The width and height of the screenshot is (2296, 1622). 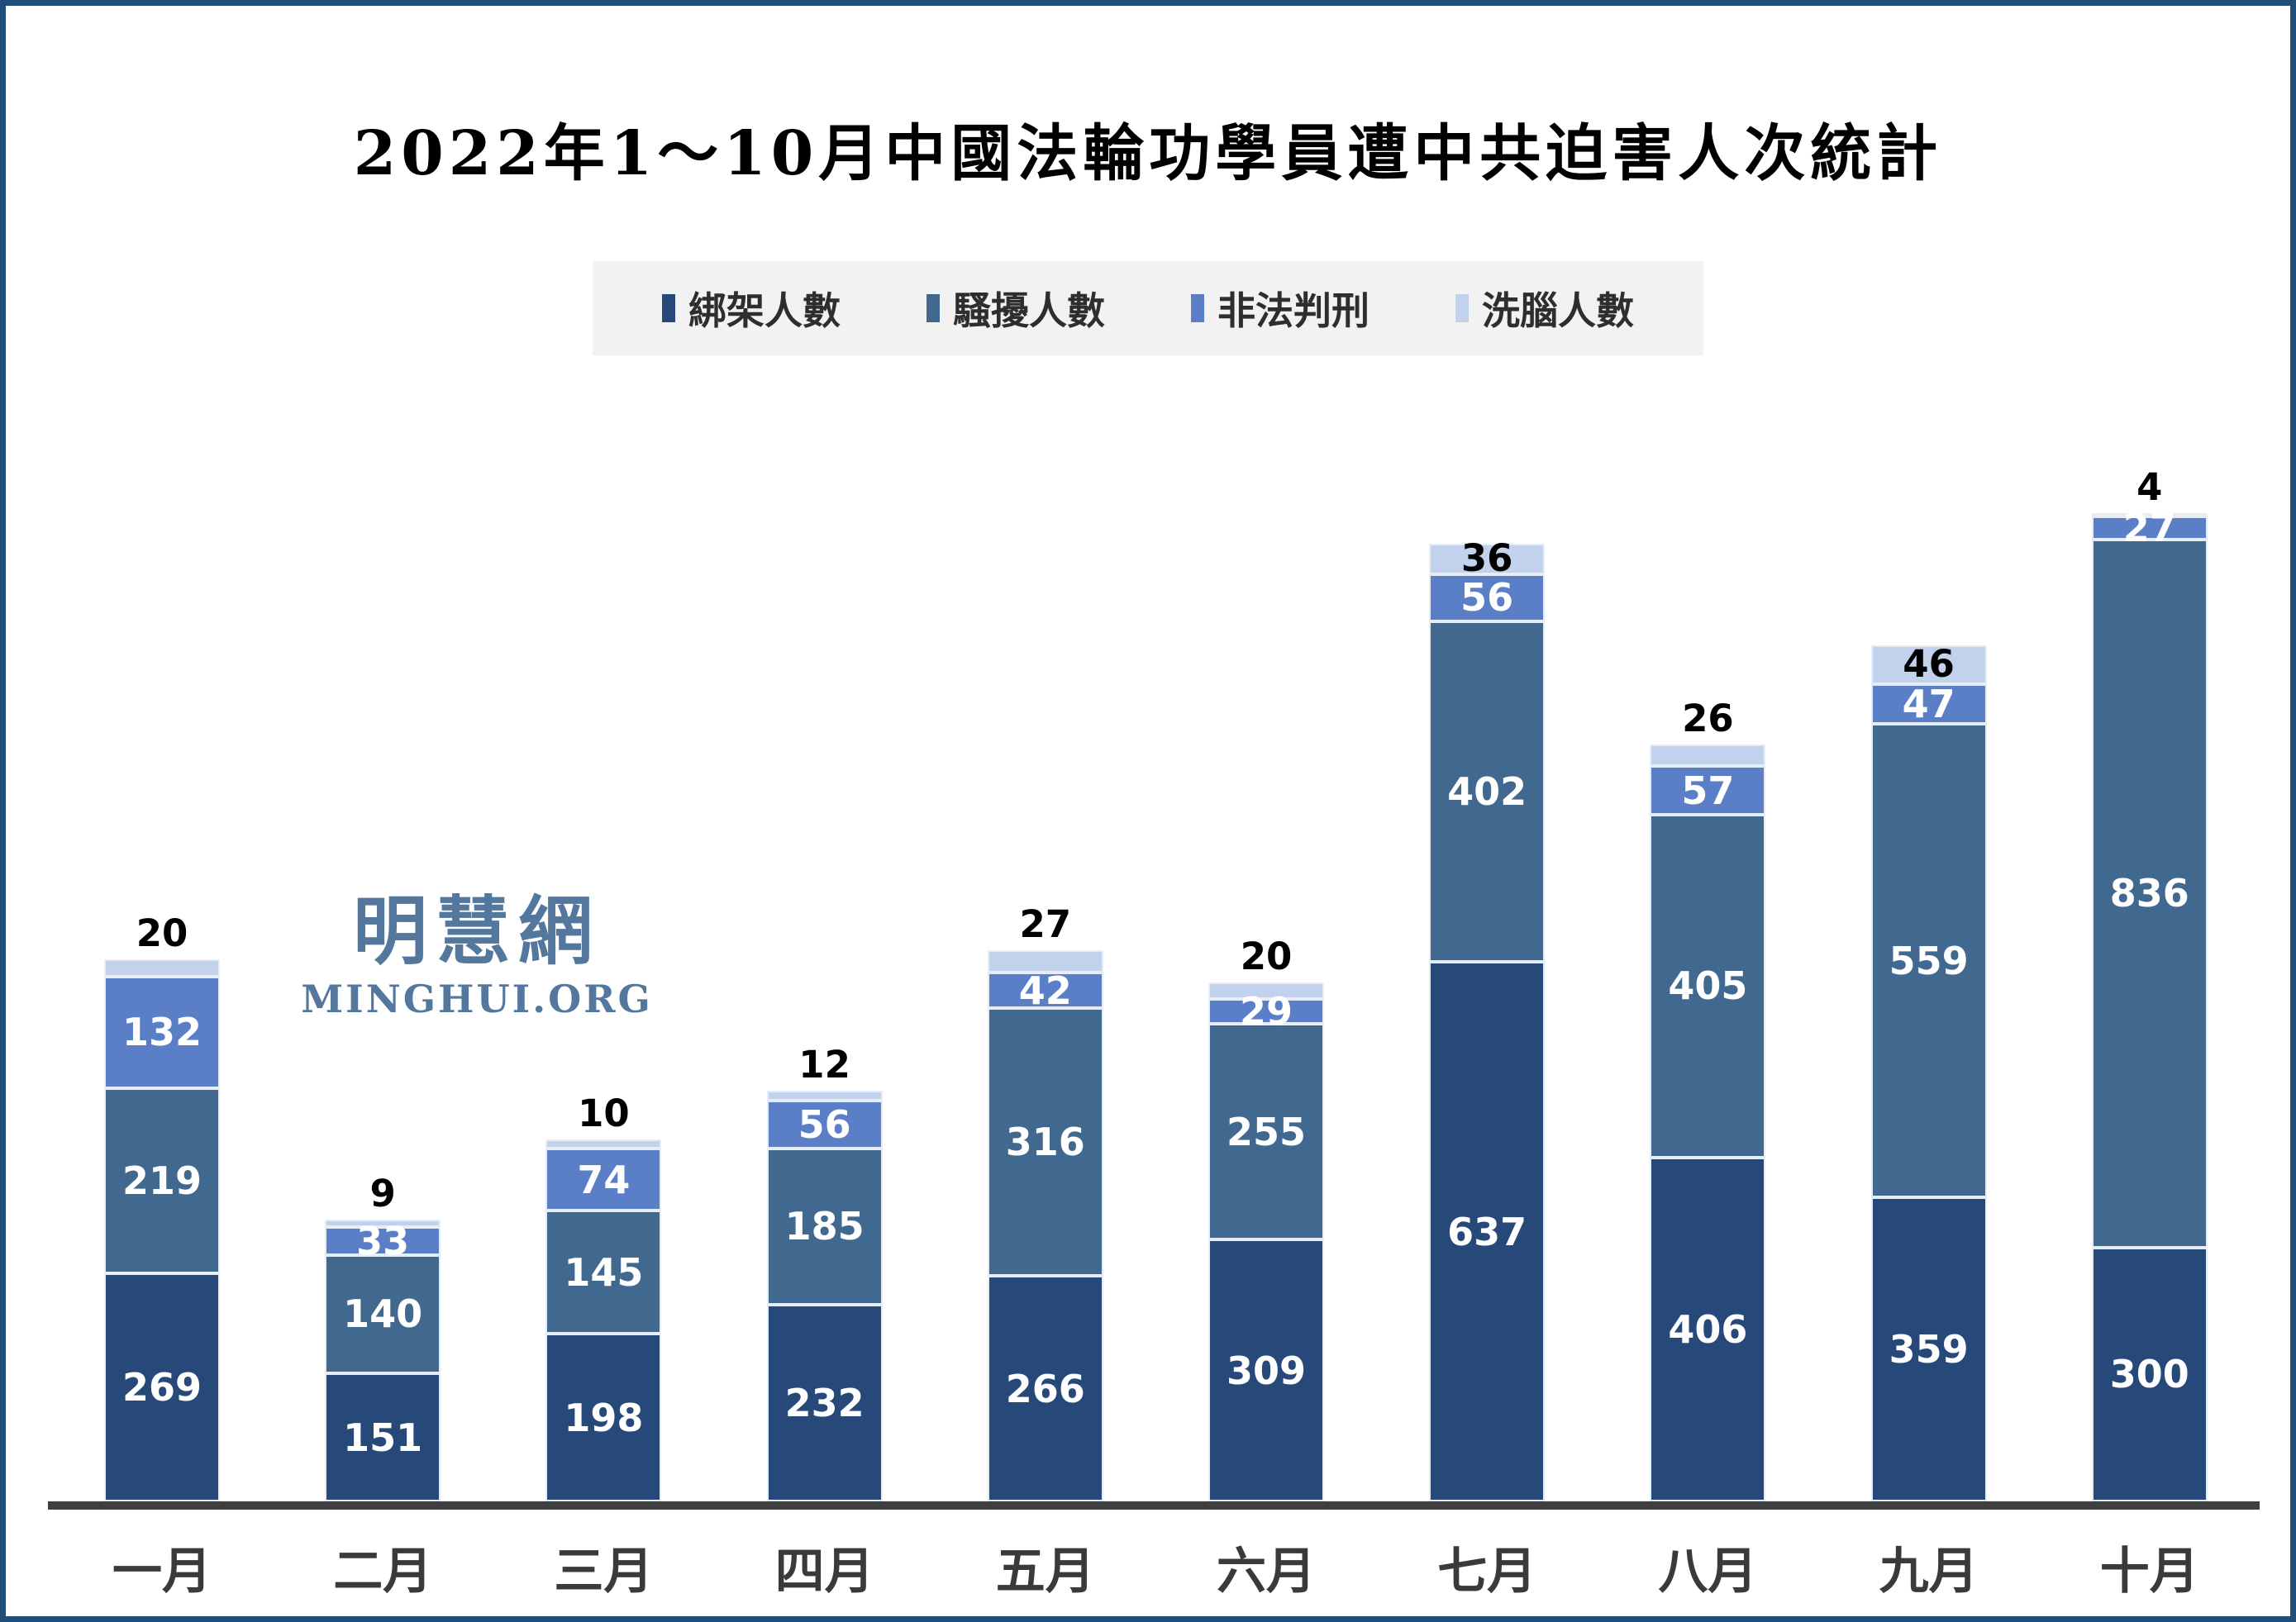 I want to click on legend-item: 綁架人數, so click(x=751, y=308).